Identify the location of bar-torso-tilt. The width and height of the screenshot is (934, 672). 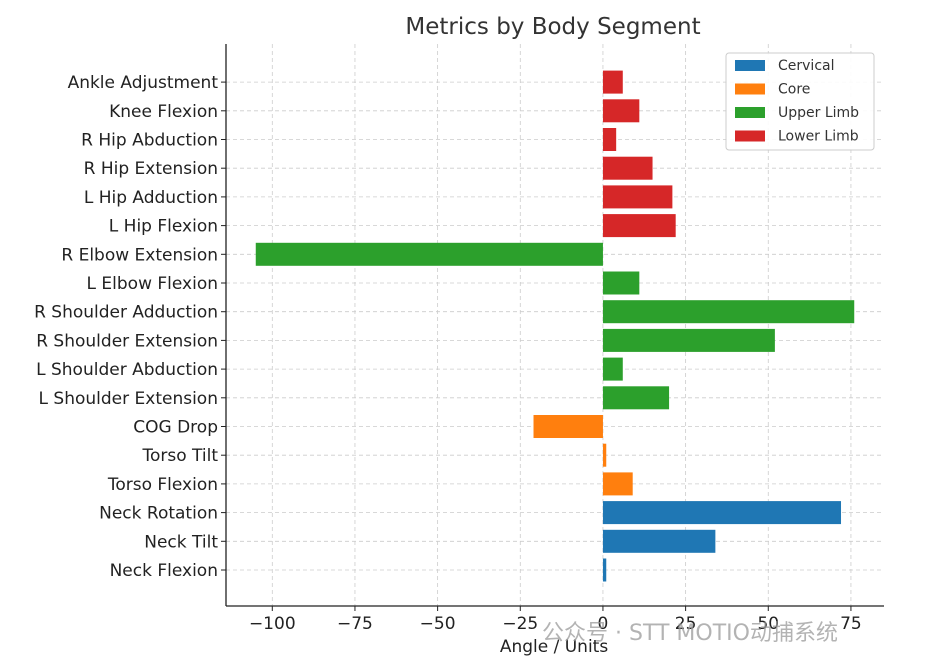
(604, 455).